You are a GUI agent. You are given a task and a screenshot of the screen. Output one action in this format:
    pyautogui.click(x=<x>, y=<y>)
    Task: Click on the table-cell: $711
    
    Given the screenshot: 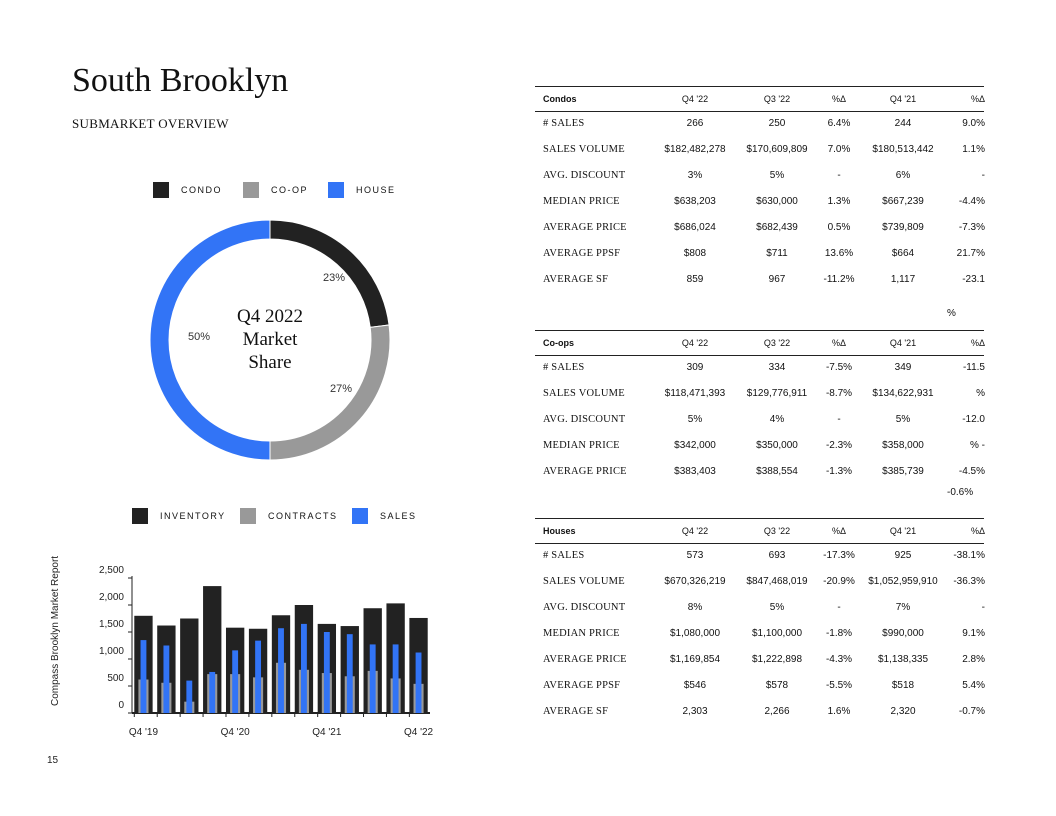 What is the action you would take?
    pyautogui.click(x=777, y=253)
    